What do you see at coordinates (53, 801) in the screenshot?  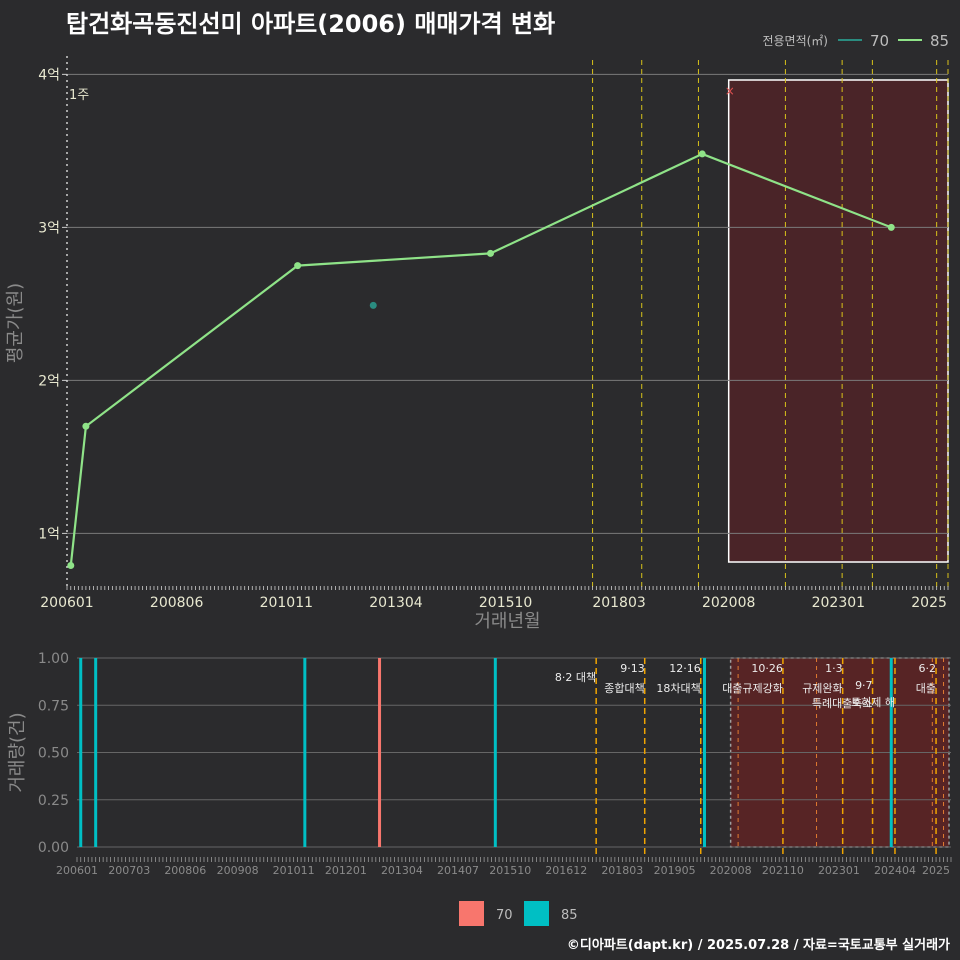 I see `y-tick-label: 0.25` at bounding box center [53, 801].